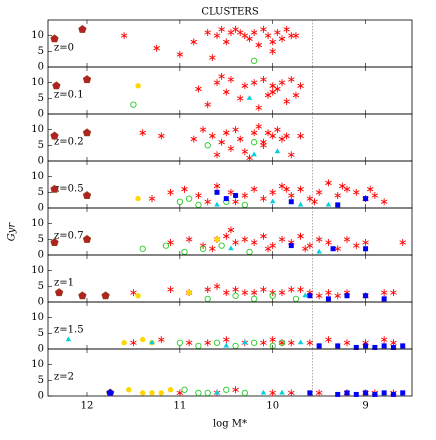  What do you see at coordinates (272, 406) in the screenshot?
I see `x-tick-label: 10` at bounding box center [272, 406].